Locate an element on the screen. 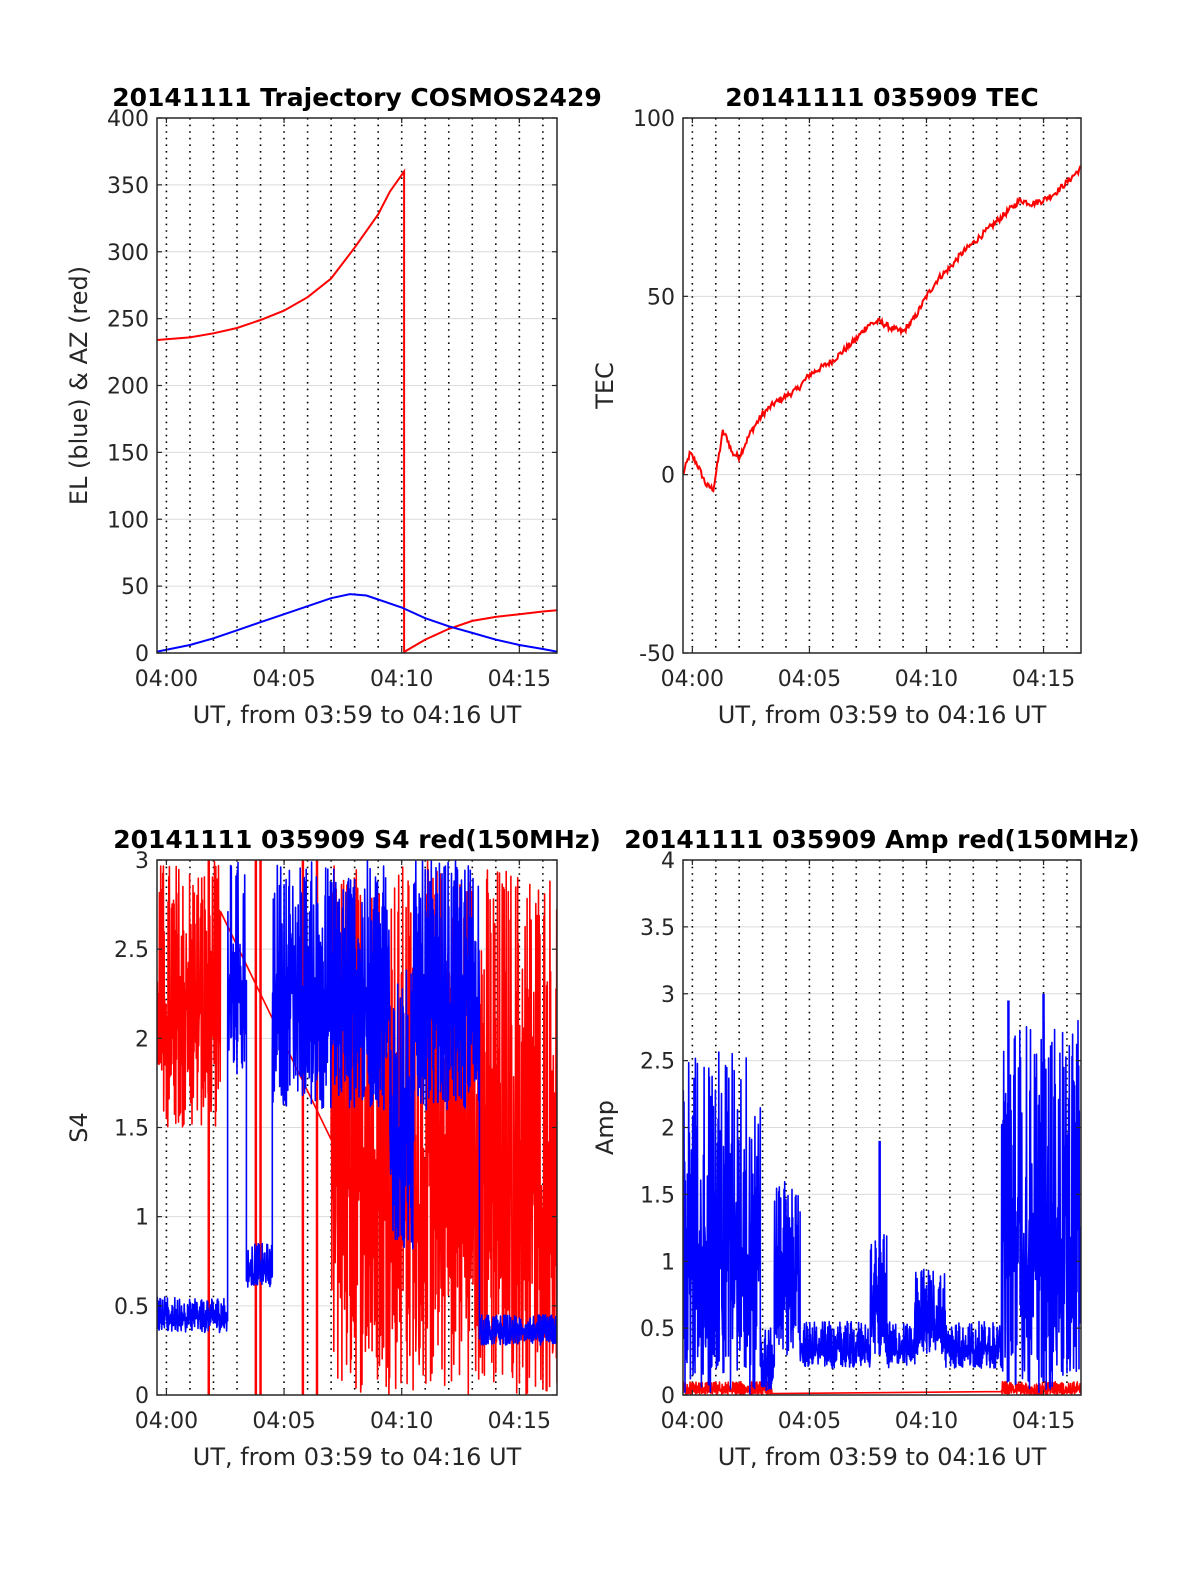  y-tick-label: 350 is located at coordinates (128, 186).